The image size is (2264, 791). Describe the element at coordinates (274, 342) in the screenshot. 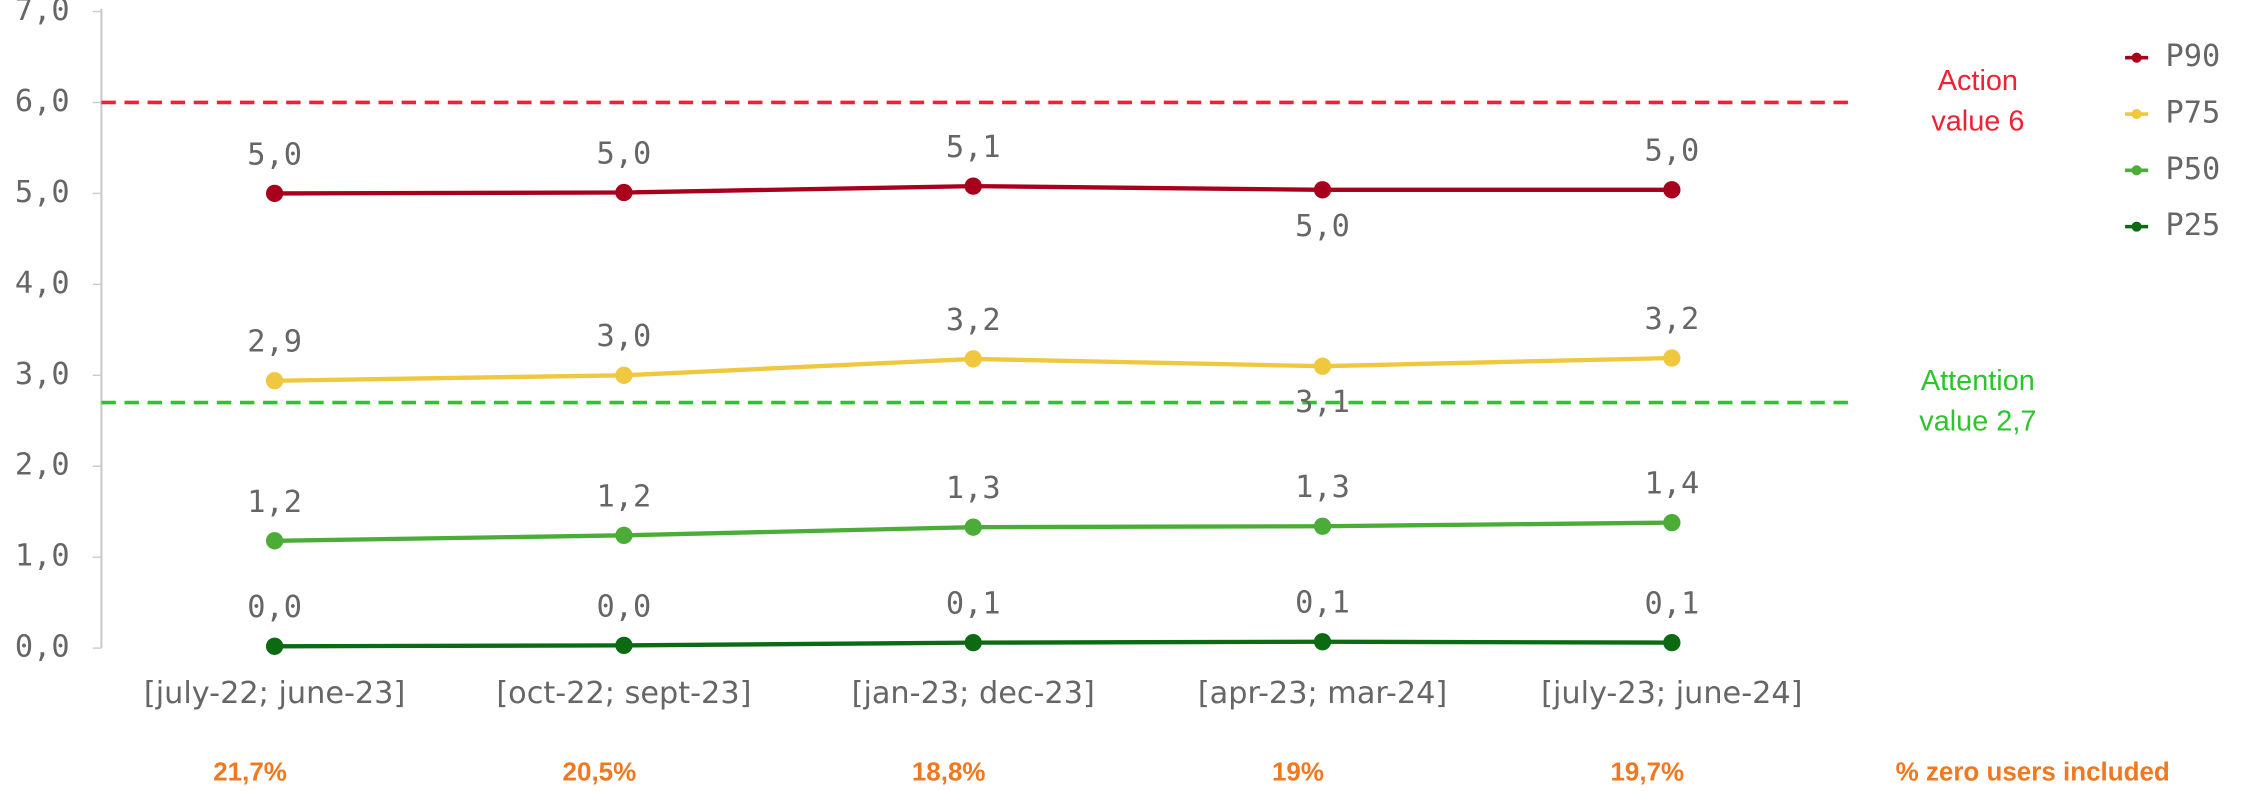

I see `data-label: 2,9` at that location.